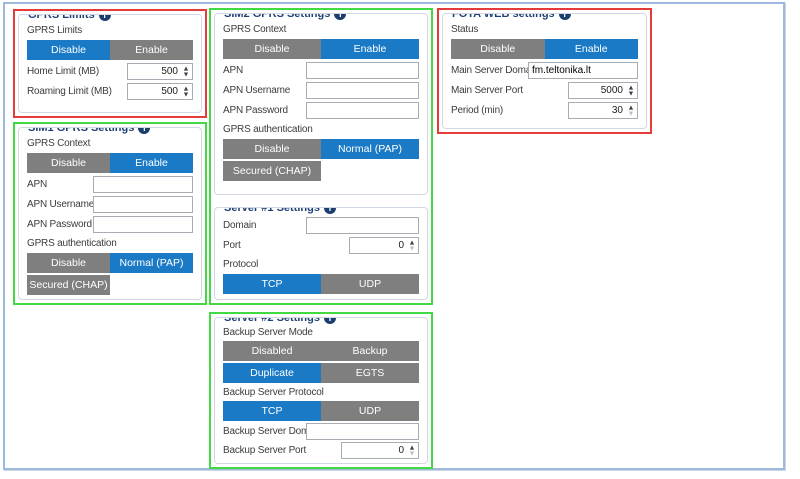  I want to click on sim1-auth-toggle-row2: Secured (CHAP), so click(110, 285).